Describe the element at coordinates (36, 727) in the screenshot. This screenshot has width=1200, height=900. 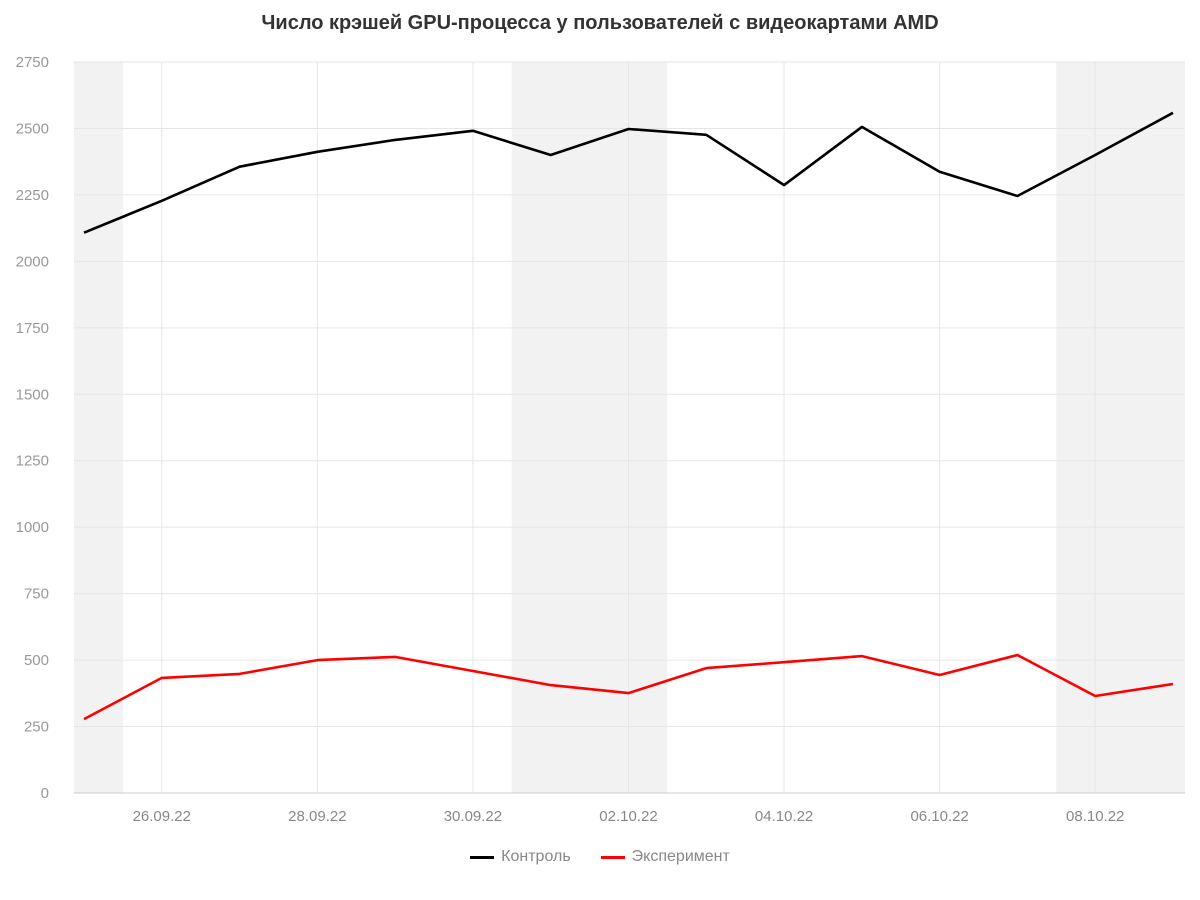
I see `y-tick-label: 250` at that location.